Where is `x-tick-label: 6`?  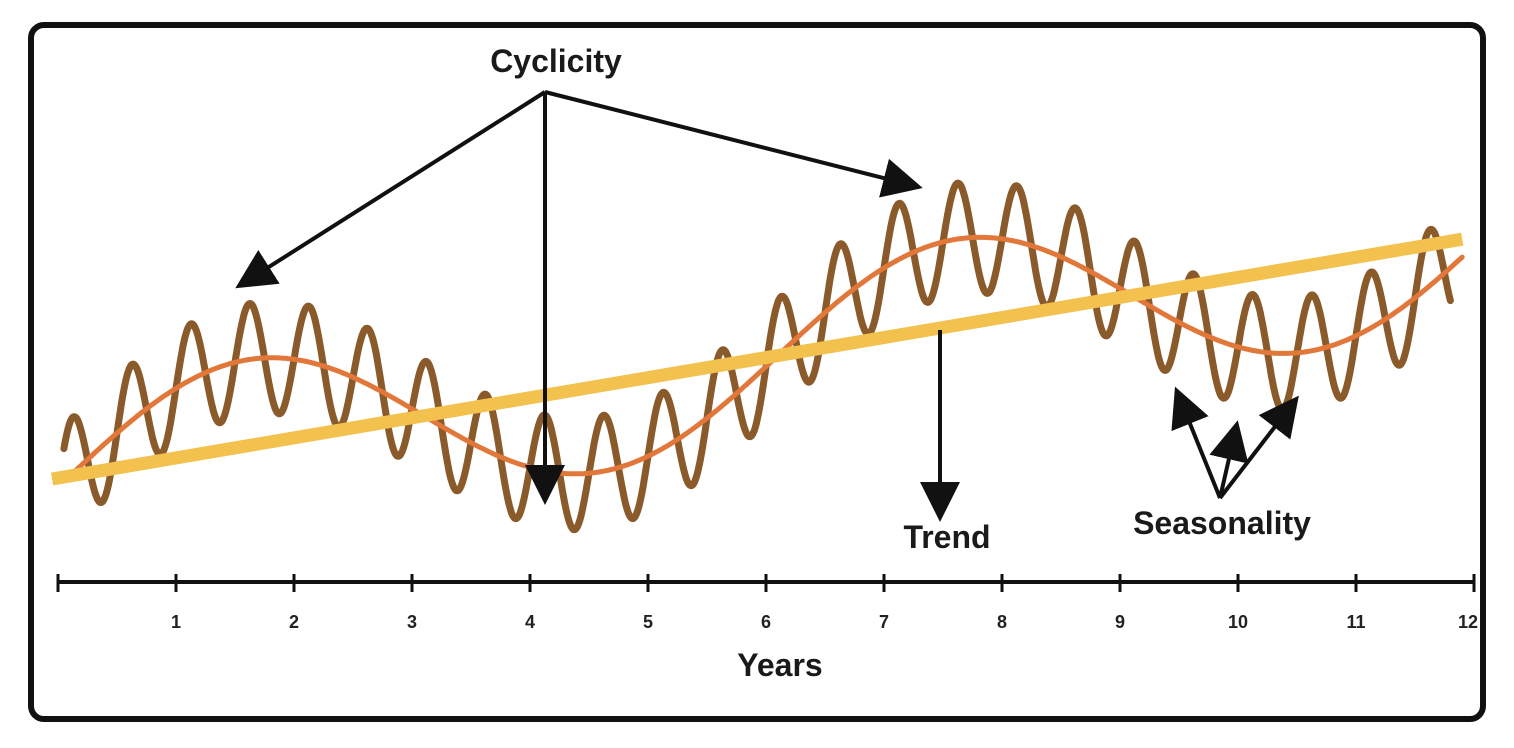 x-tick-label: 6 is located at coordinates (766, 622).